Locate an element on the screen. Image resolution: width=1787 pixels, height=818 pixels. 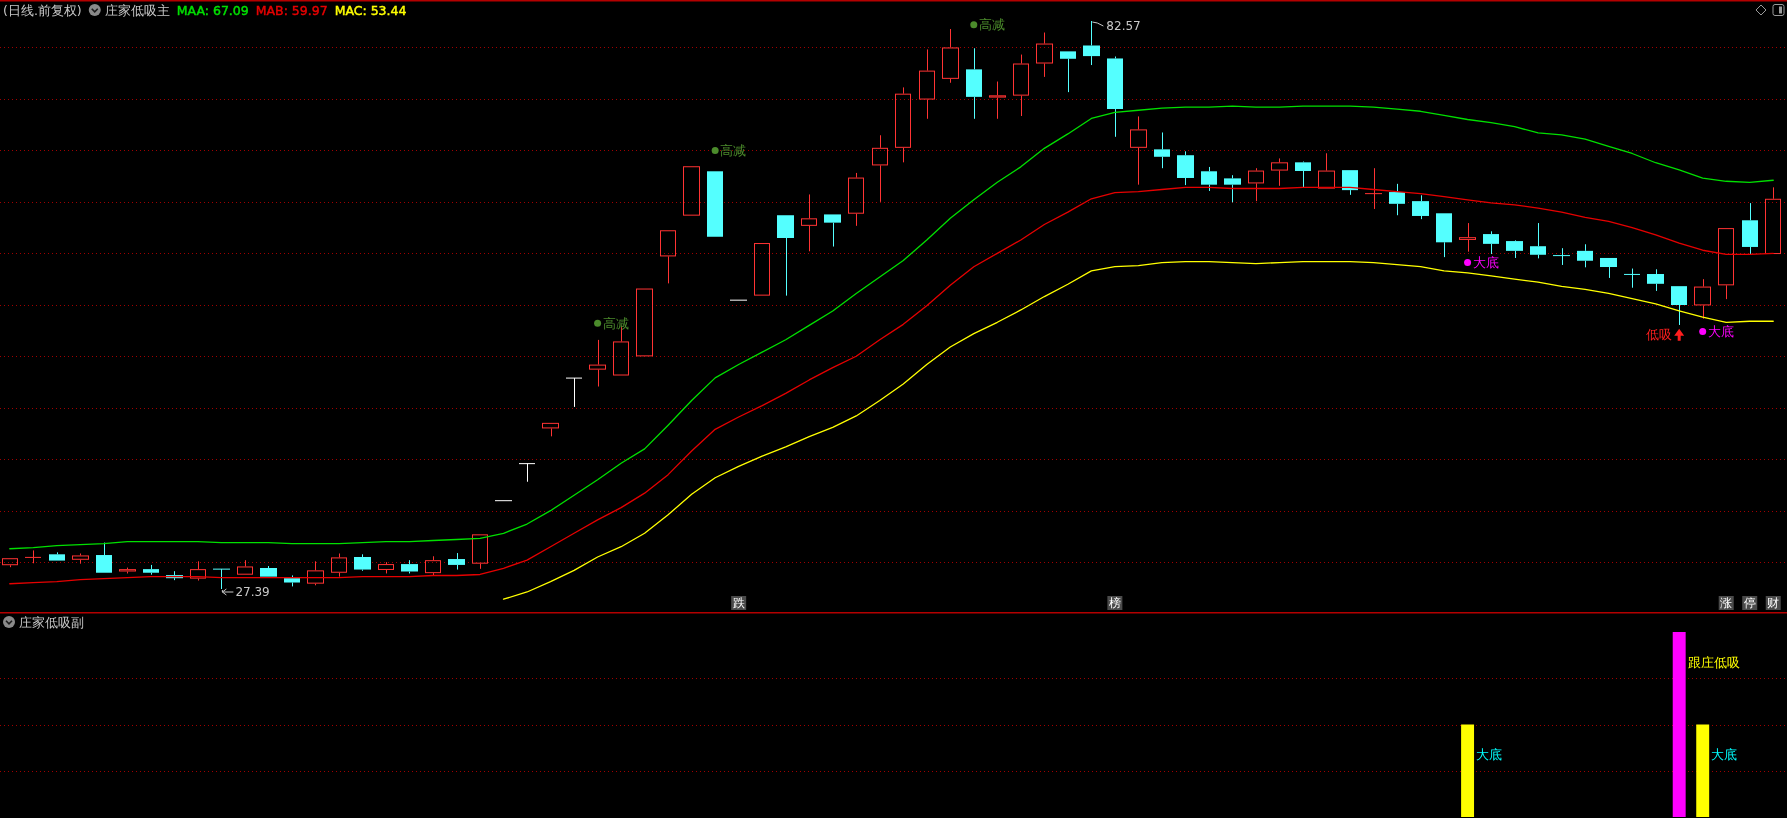
text: MAA: 67.09 is located at coordinates (212, 10).